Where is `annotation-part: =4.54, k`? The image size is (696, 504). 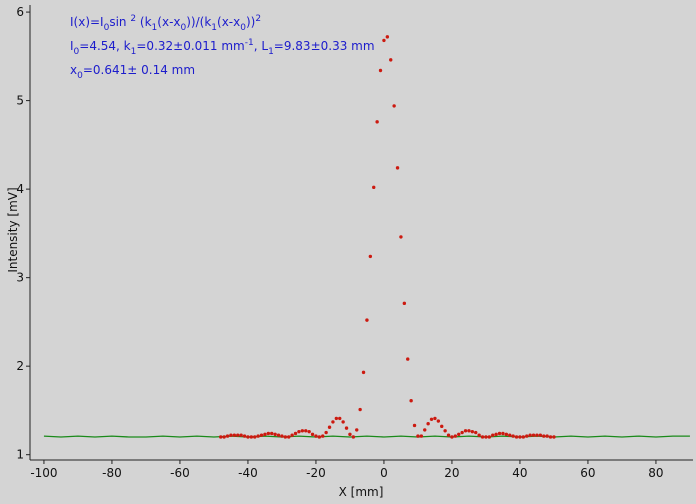 annotation-part: =4.54, k is located at coordinates (104, 46).